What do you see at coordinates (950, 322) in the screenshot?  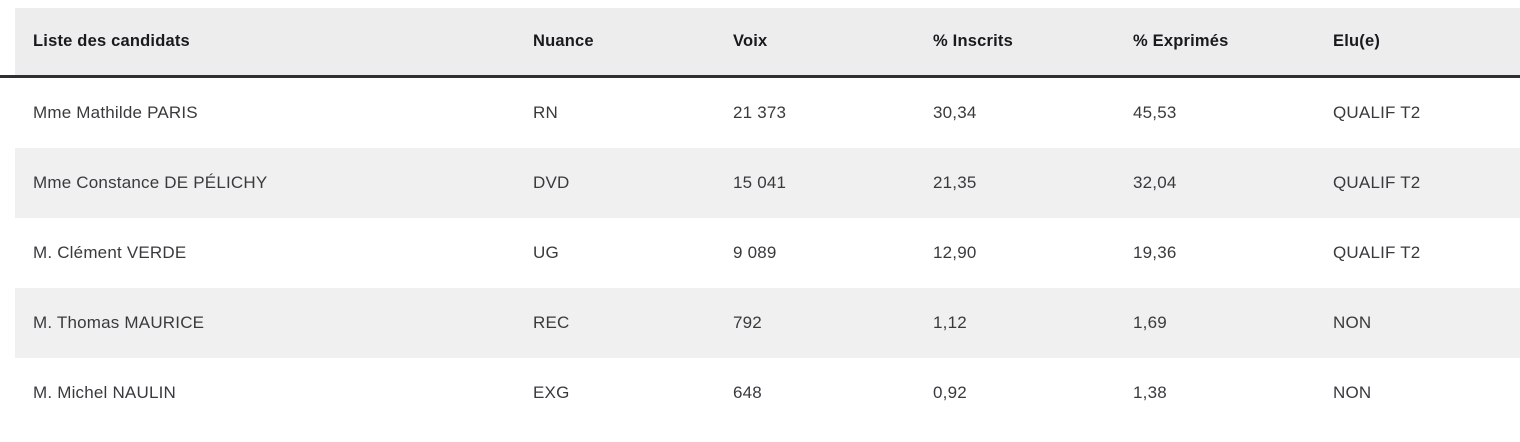 I see `pct-inscrits-value: 1,12` at bounding box center [950, 322].